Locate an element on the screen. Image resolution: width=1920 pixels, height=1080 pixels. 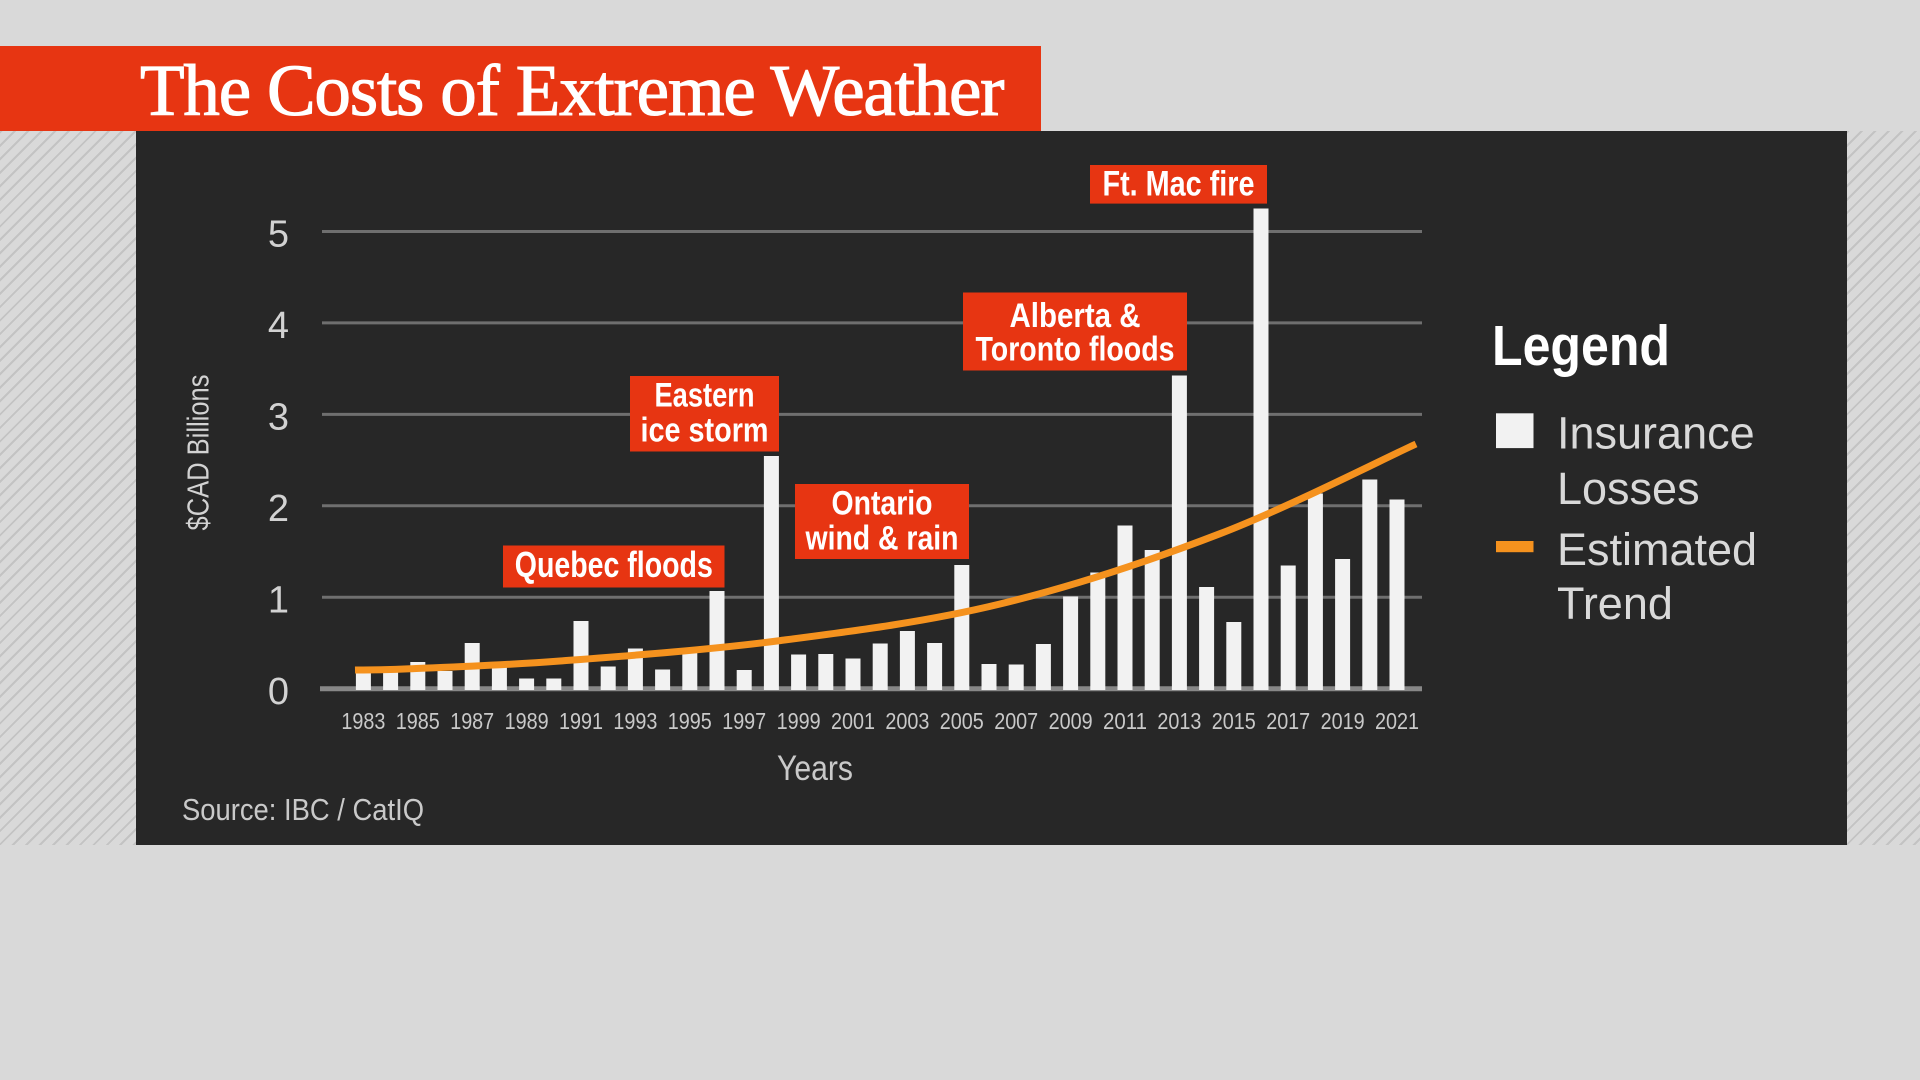
svg-text: 3 is located at coordinates (278, 417).